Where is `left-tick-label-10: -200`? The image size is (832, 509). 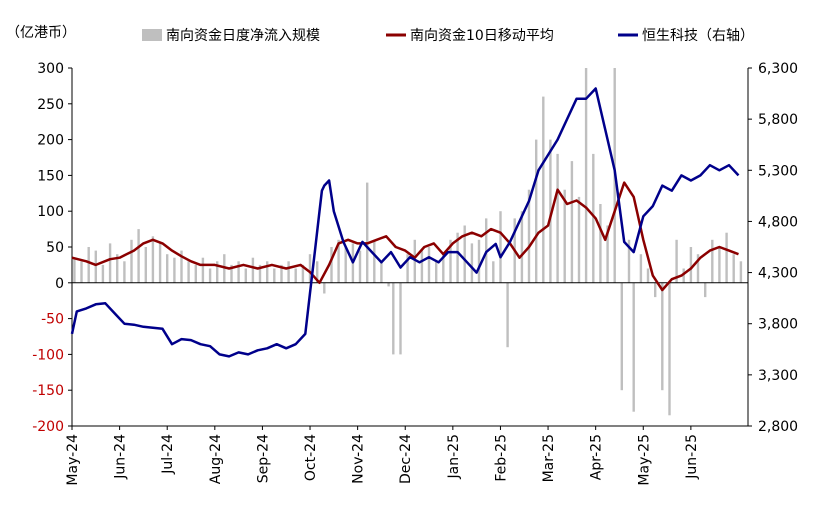 left-tick-label-10: -200 is located at coordinates (48, 427).